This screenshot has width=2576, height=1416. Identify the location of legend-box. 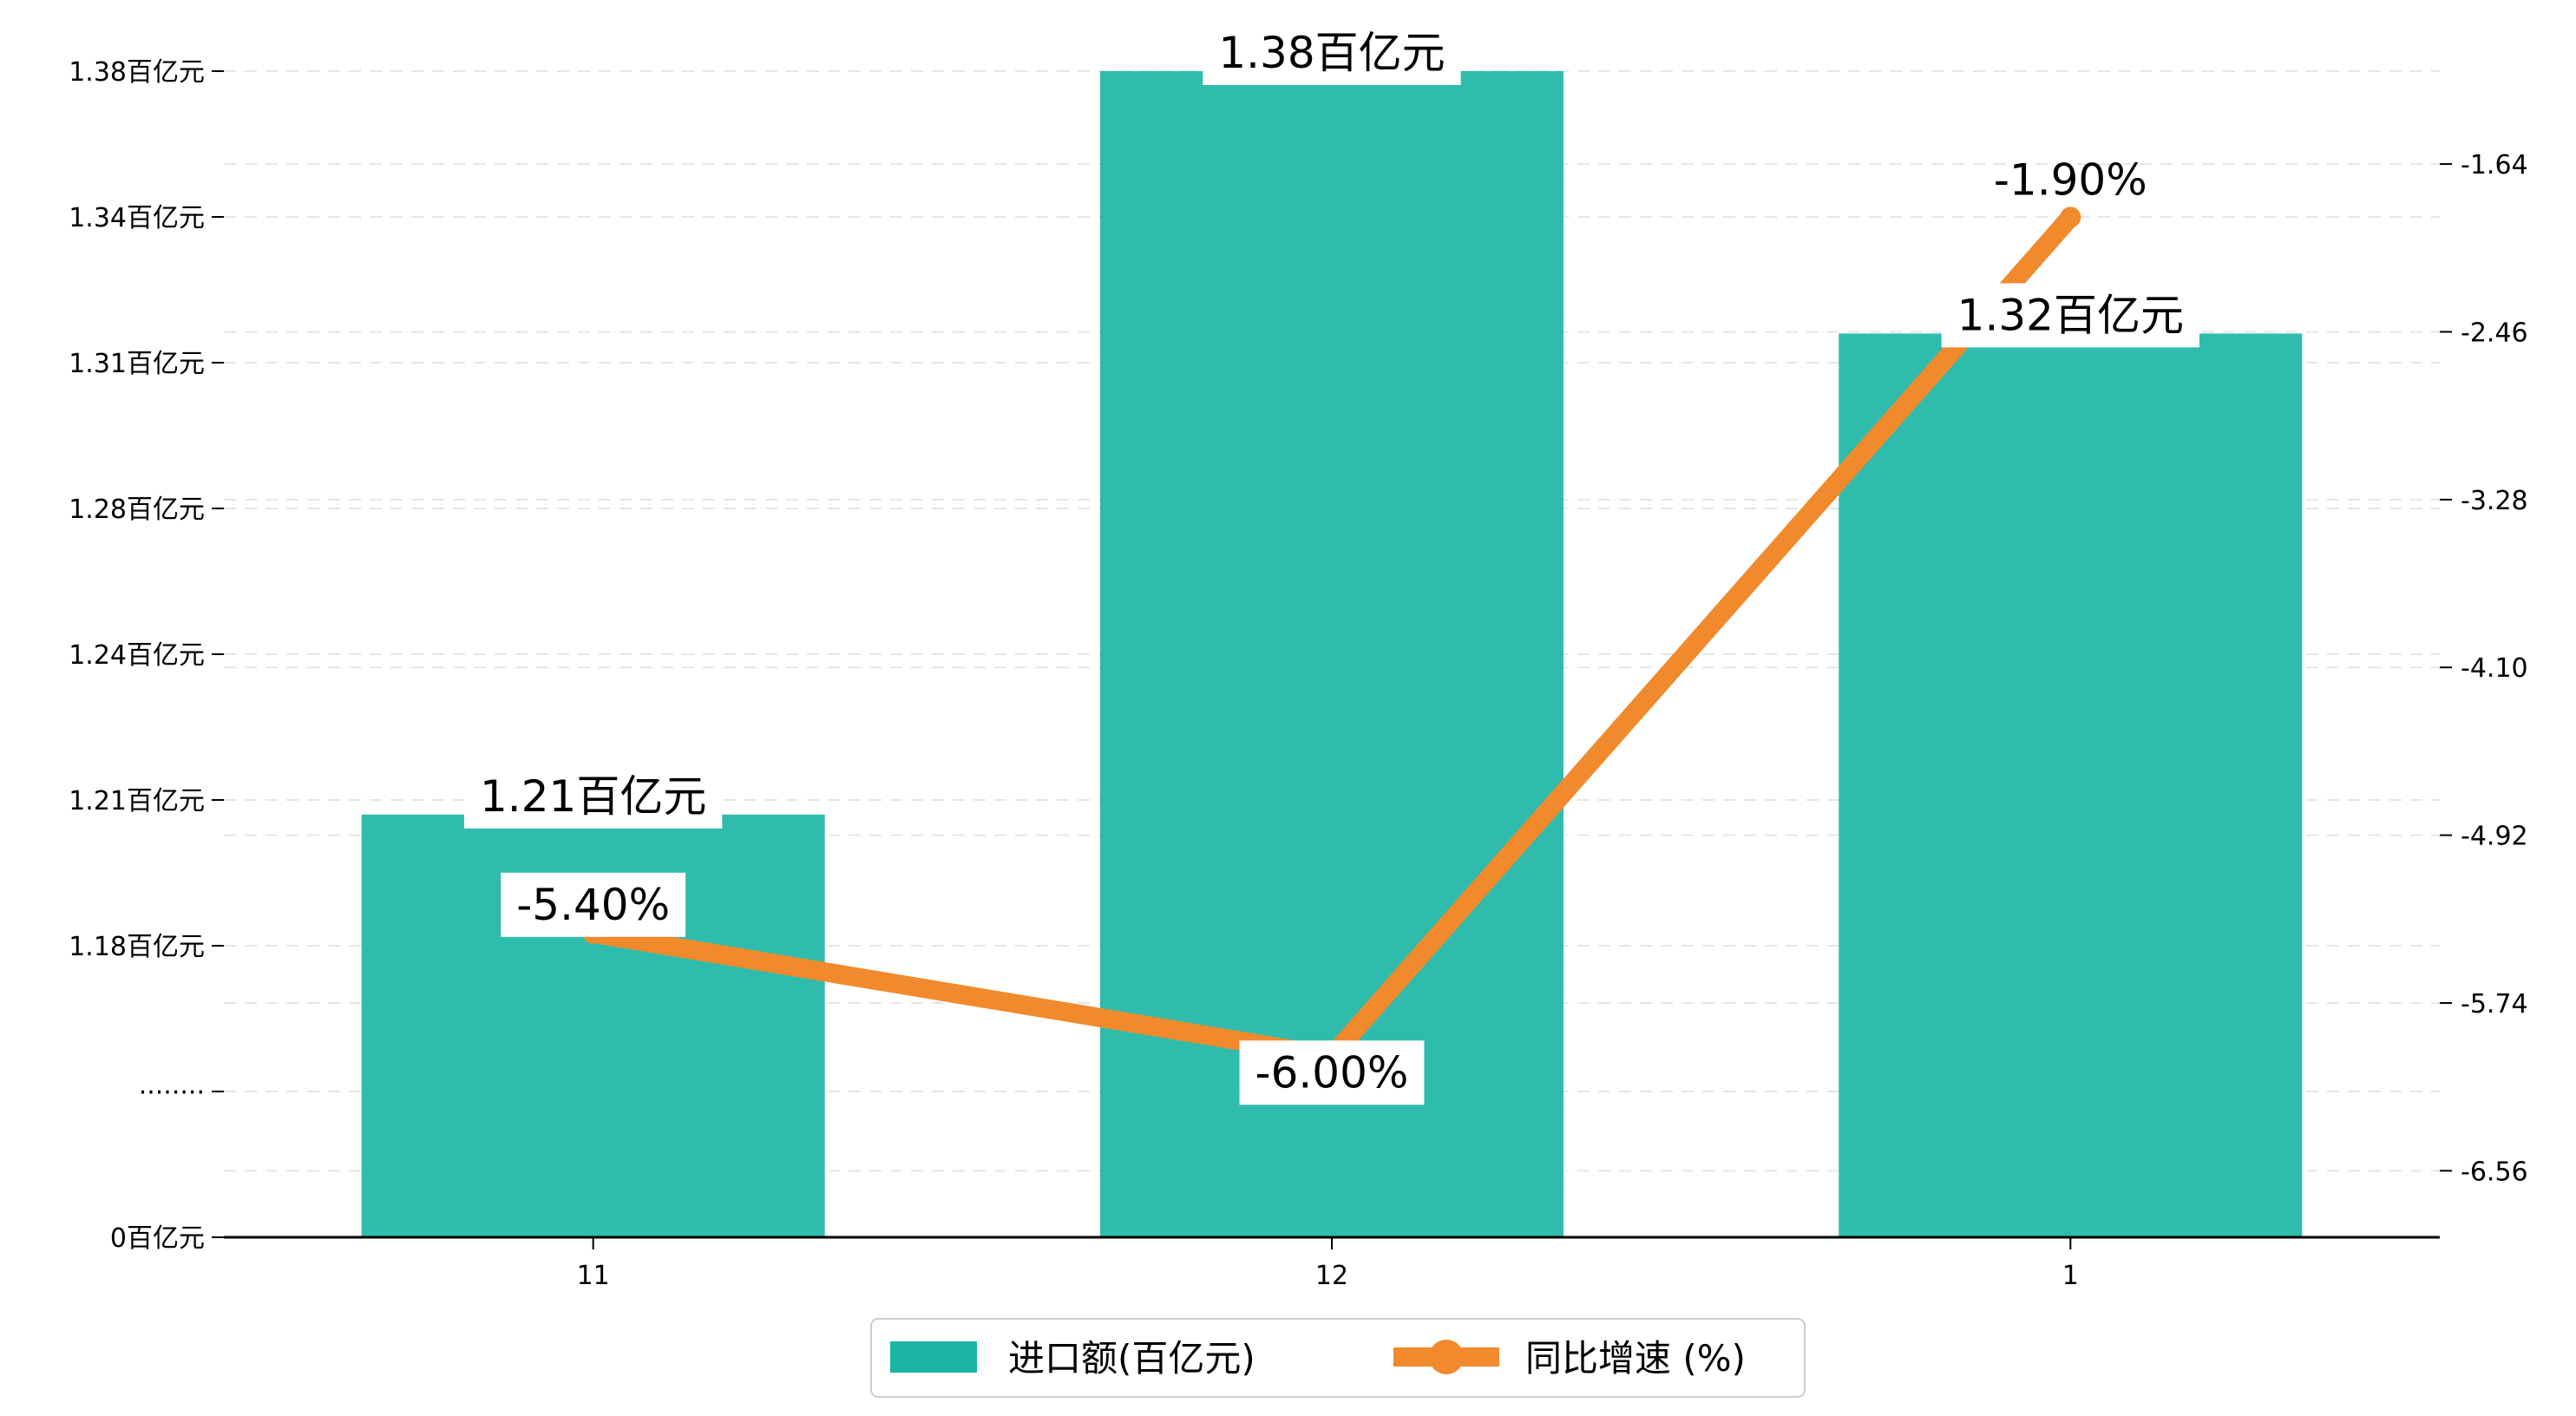
(1338, 1358).